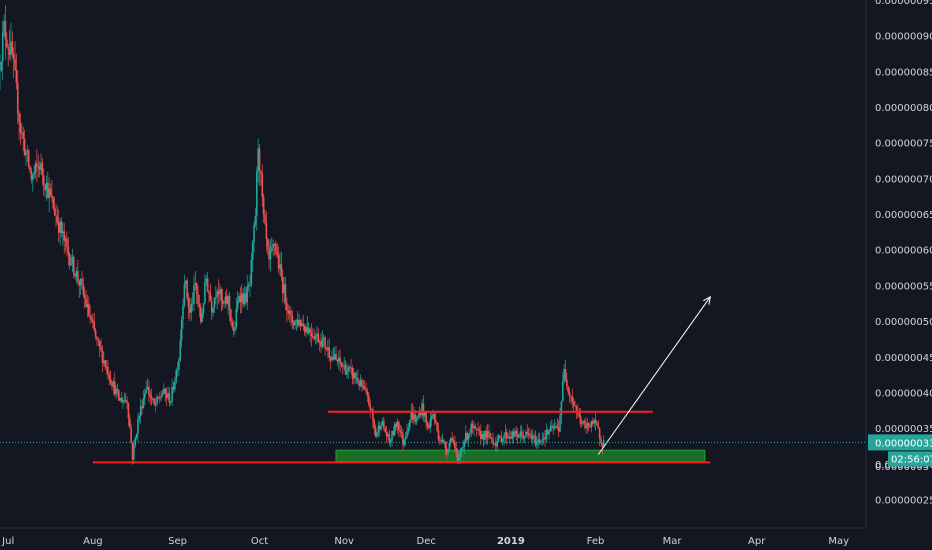  I want to click on y-tick-label: 0.00000045, so click(903, 358).